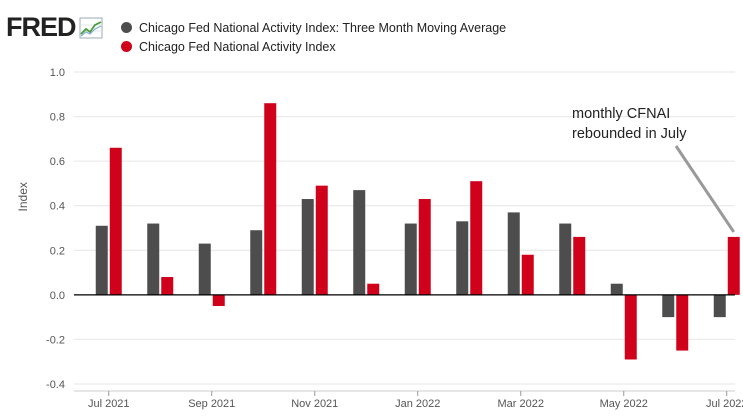 Image resolution: width=743 pixels, height=417 pixels. Describe the element at coordinates (57, 207) in the screenshot. I see `y-tick-label: 0.4` at that location.